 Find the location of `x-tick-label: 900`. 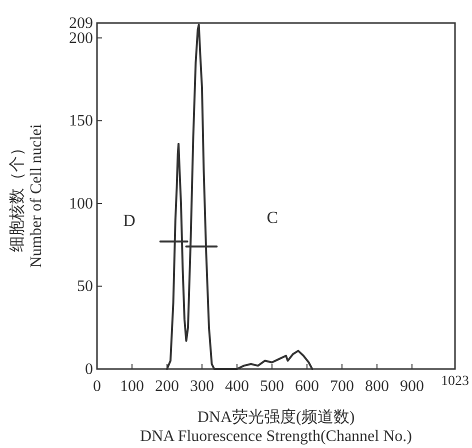

x-tick-label: 900 is located at coordinates (412, 386).